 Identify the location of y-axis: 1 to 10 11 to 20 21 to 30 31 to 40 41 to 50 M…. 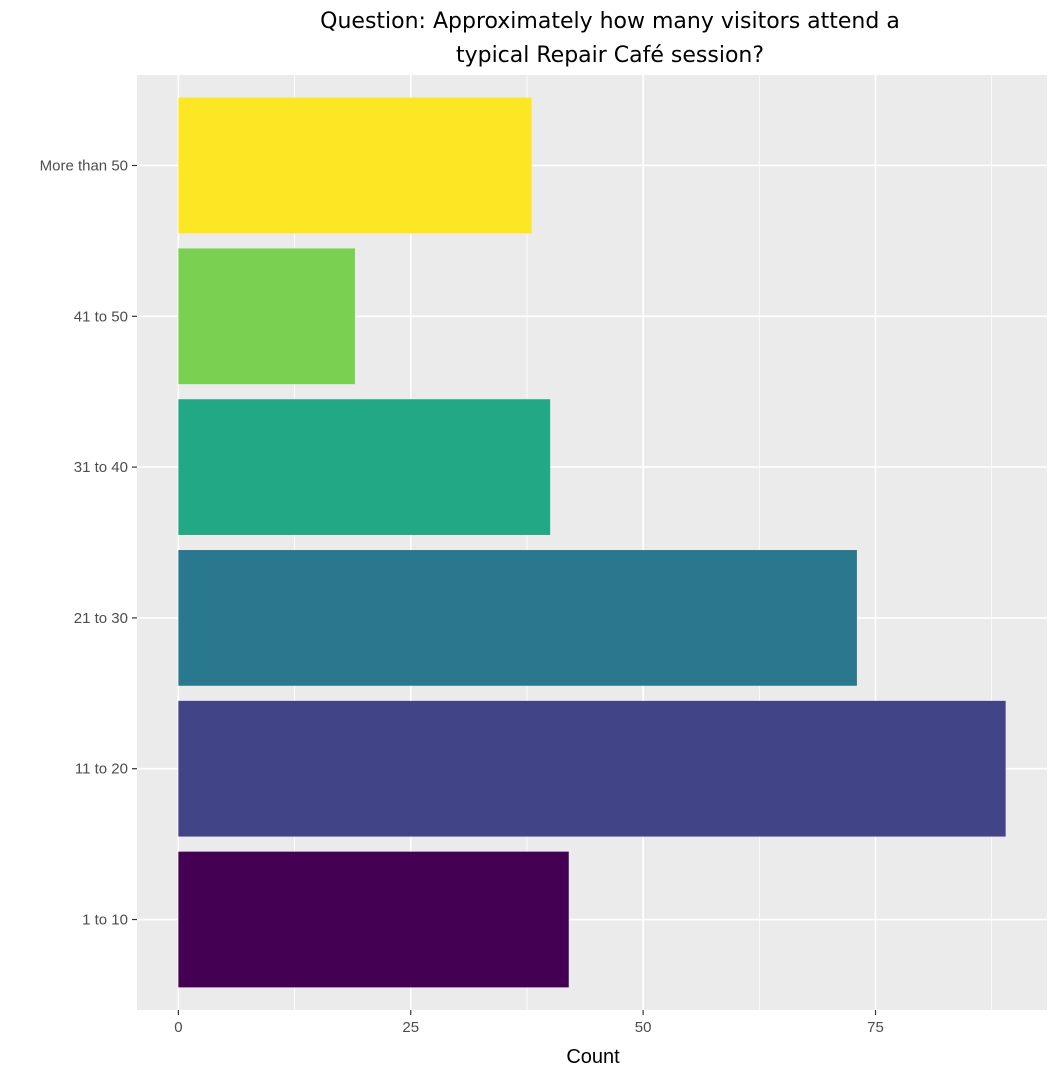
(88, 543).